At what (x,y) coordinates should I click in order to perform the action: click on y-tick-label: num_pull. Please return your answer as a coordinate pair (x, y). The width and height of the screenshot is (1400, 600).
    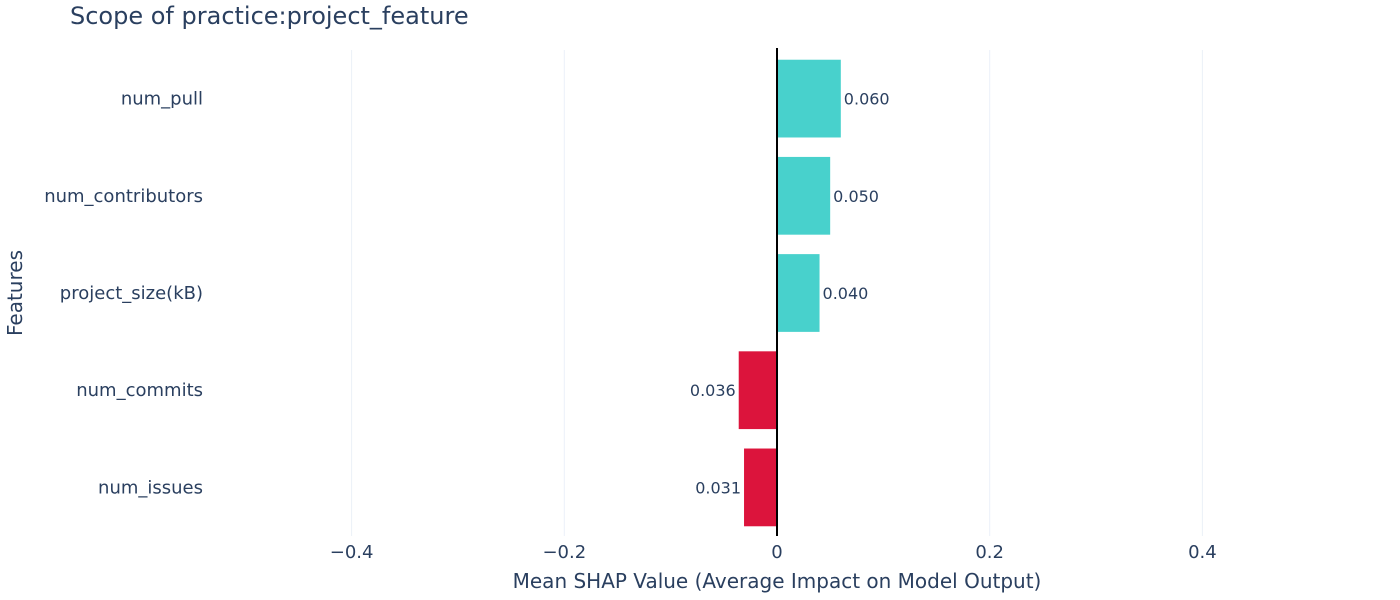
    Looking at the image, I should click on (162, 99).